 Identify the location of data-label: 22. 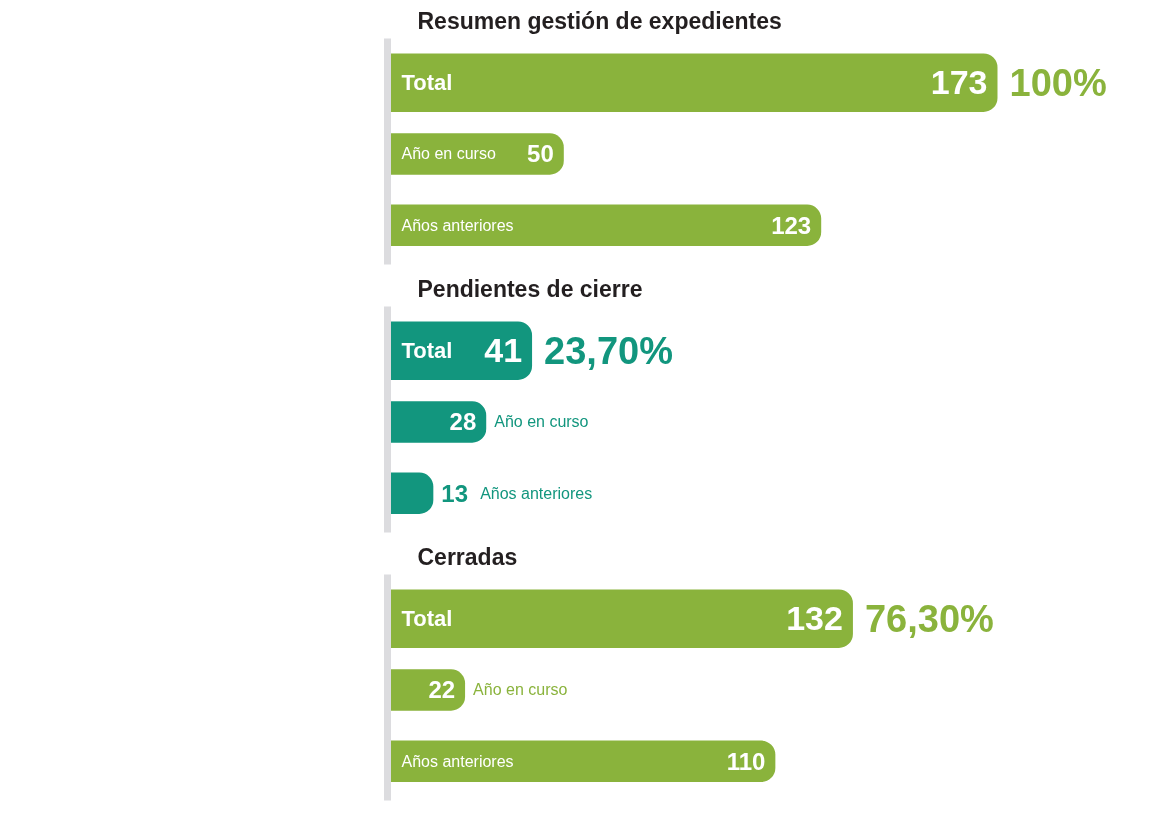
(442, 690).